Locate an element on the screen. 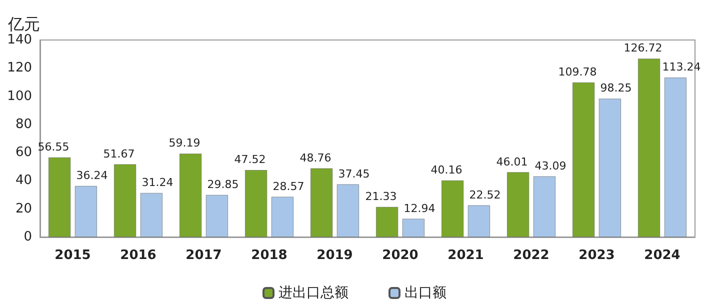 The height and width of the screenshot is (307, 709). data-label: 109.78 is located at coordinates (577, 72).